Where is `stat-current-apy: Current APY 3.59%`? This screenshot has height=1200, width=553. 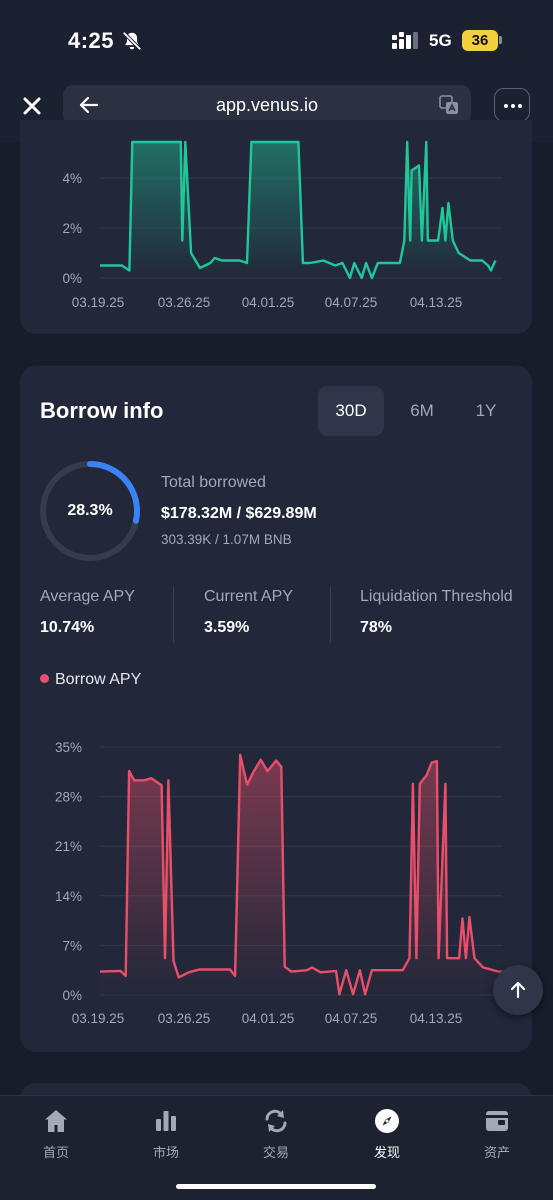
stat-current-apy: Current APY 3.59% is located at coordinates (248, 612).